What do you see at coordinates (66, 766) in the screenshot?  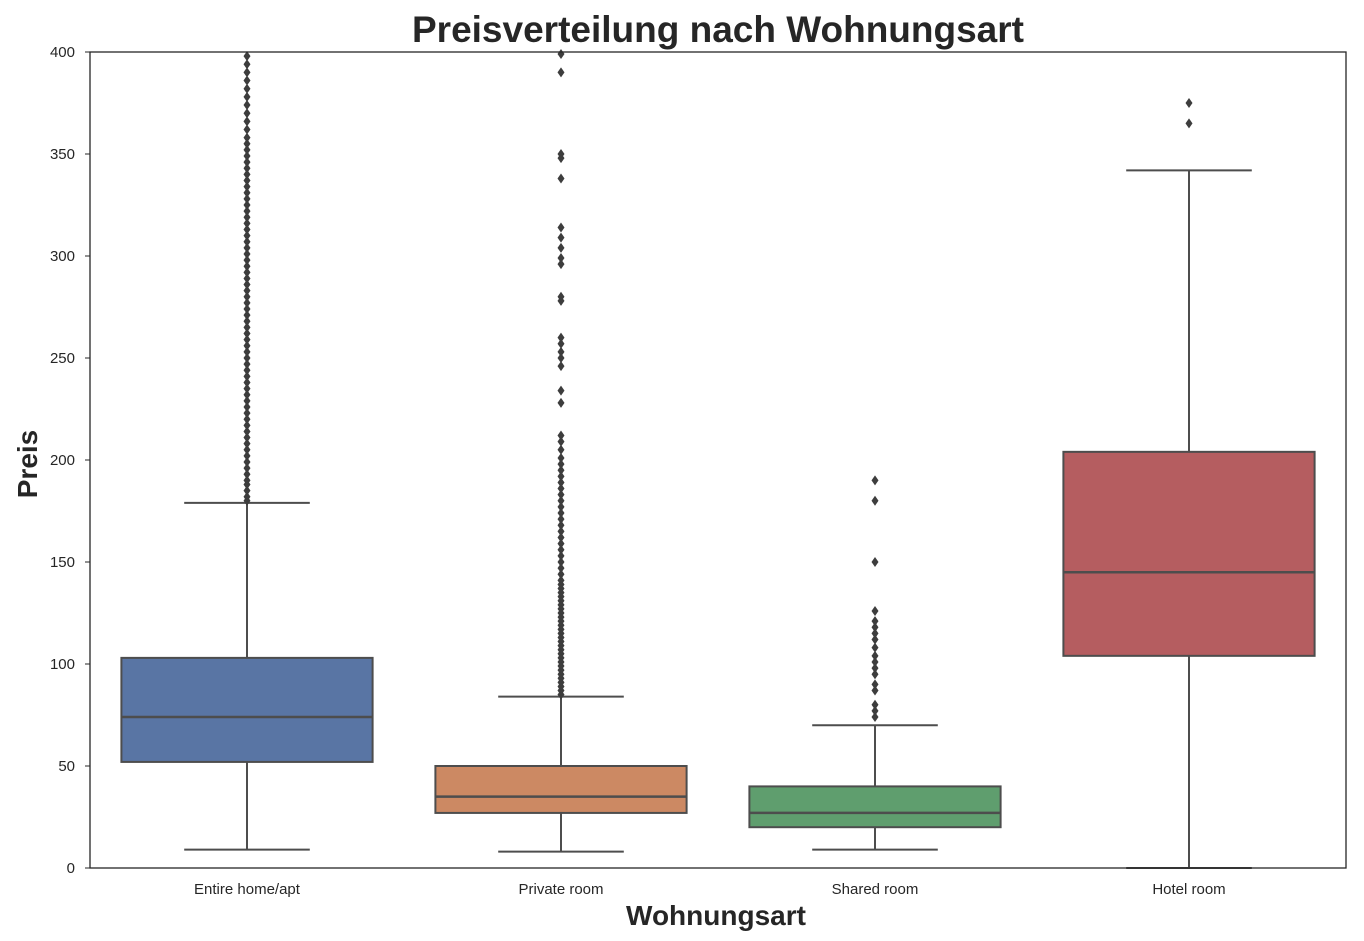 I see `y-tick-label: 50` at bounding box center [66, 766].